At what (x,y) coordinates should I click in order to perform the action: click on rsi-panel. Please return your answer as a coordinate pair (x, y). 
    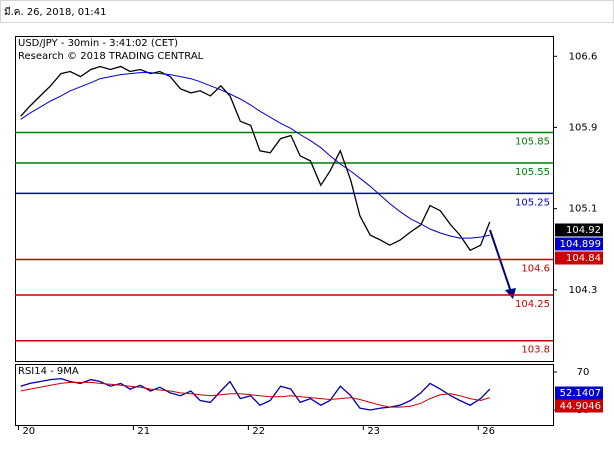
    Looking at the image, I should click on (284, 395).